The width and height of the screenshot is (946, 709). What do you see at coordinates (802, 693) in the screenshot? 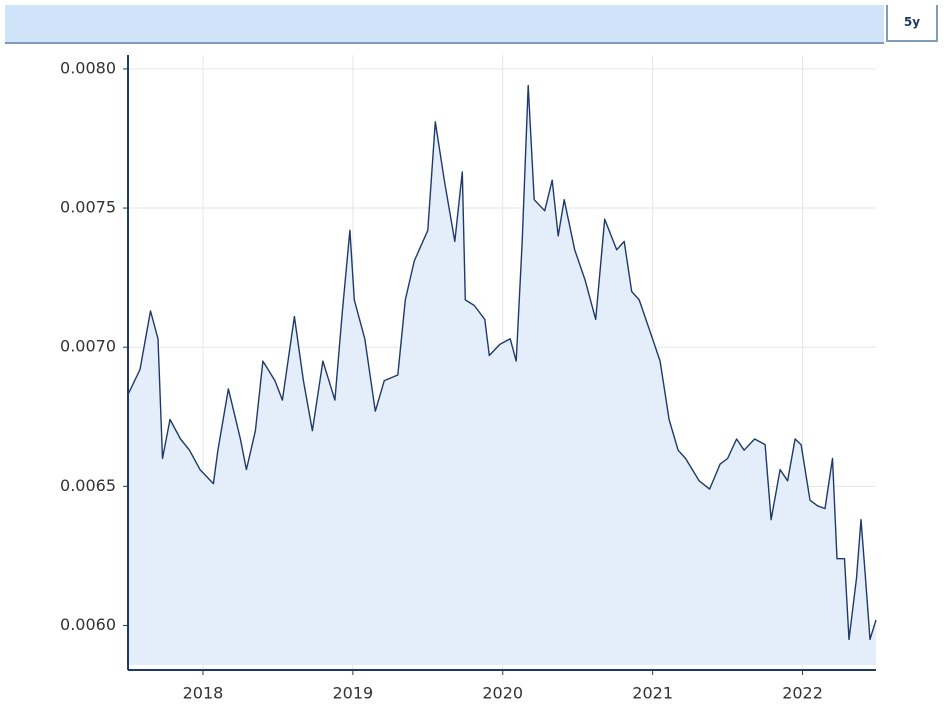
I see `x-tick-label: 2022` at bounding box center [802, 693].